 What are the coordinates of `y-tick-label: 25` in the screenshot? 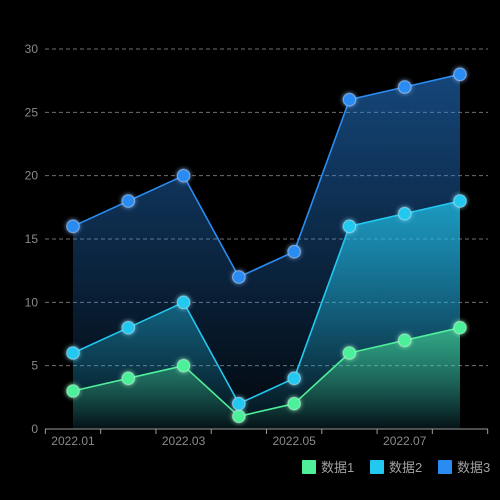 It's located at (32, 112).